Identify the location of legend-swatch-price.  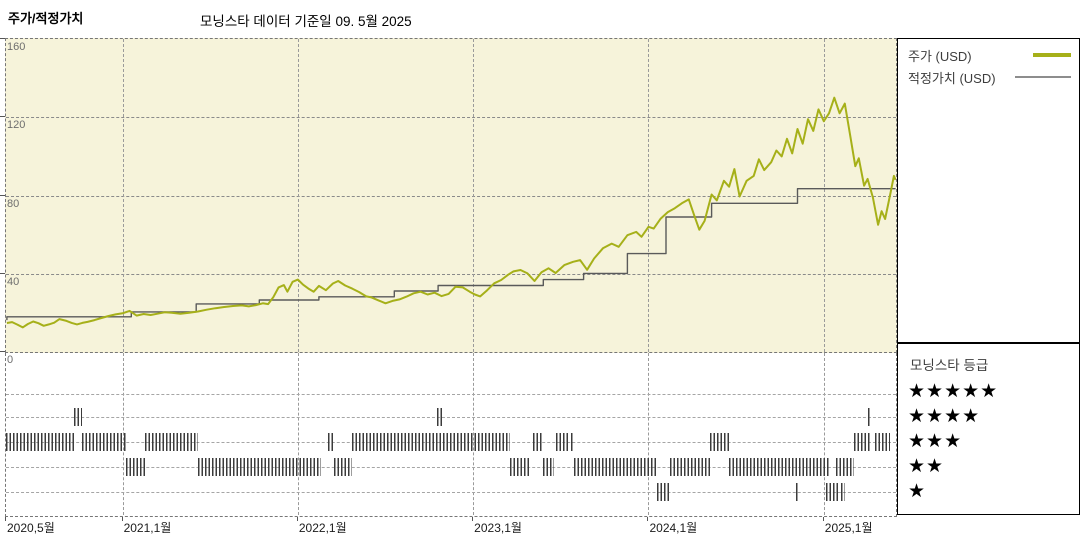
(1052, 55).